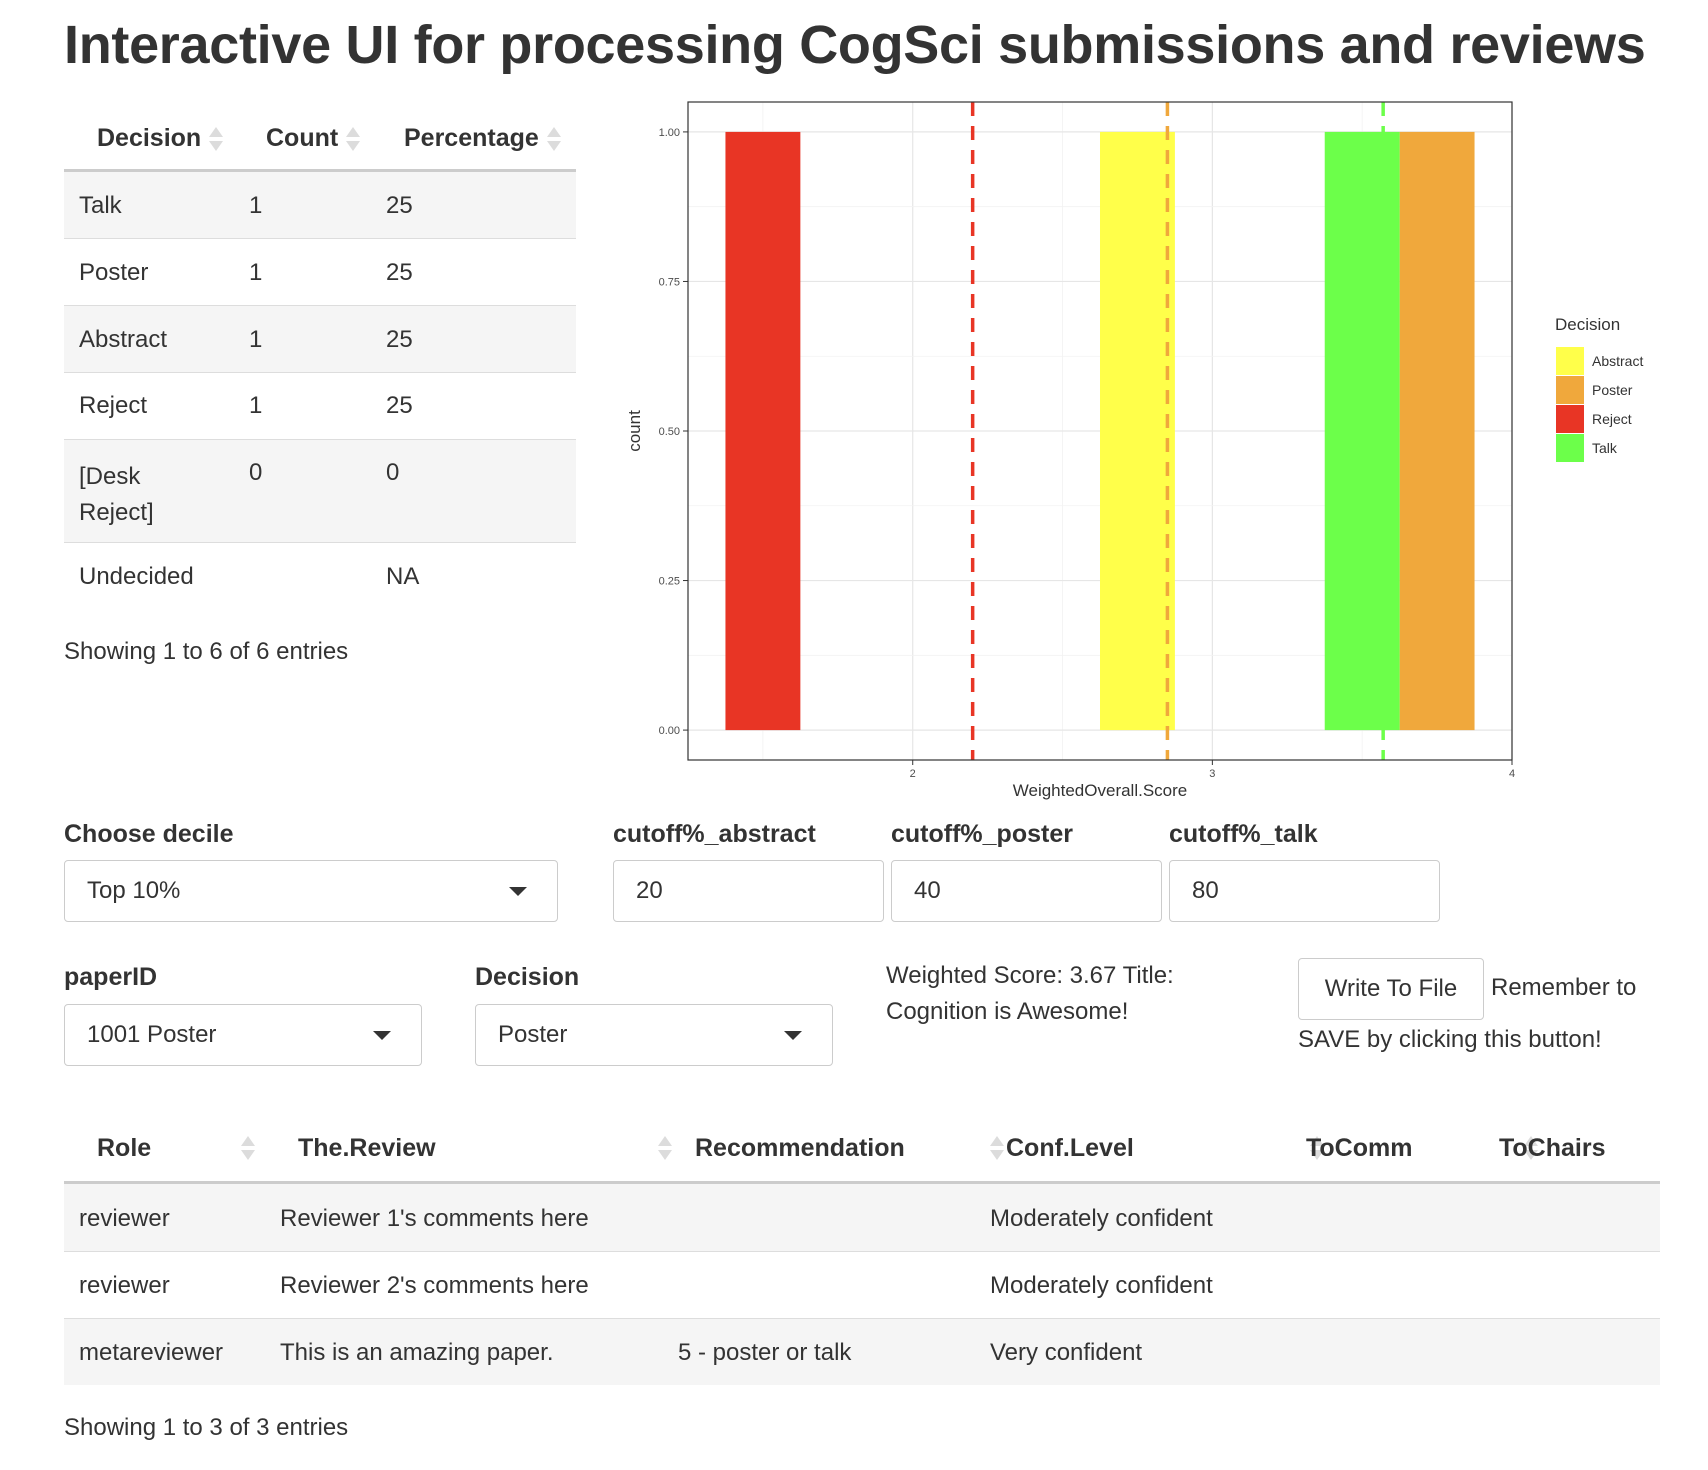 The height and width of the screenshot is (1470, 1708). I want to click on cell-count: 0, so click(256, 472).